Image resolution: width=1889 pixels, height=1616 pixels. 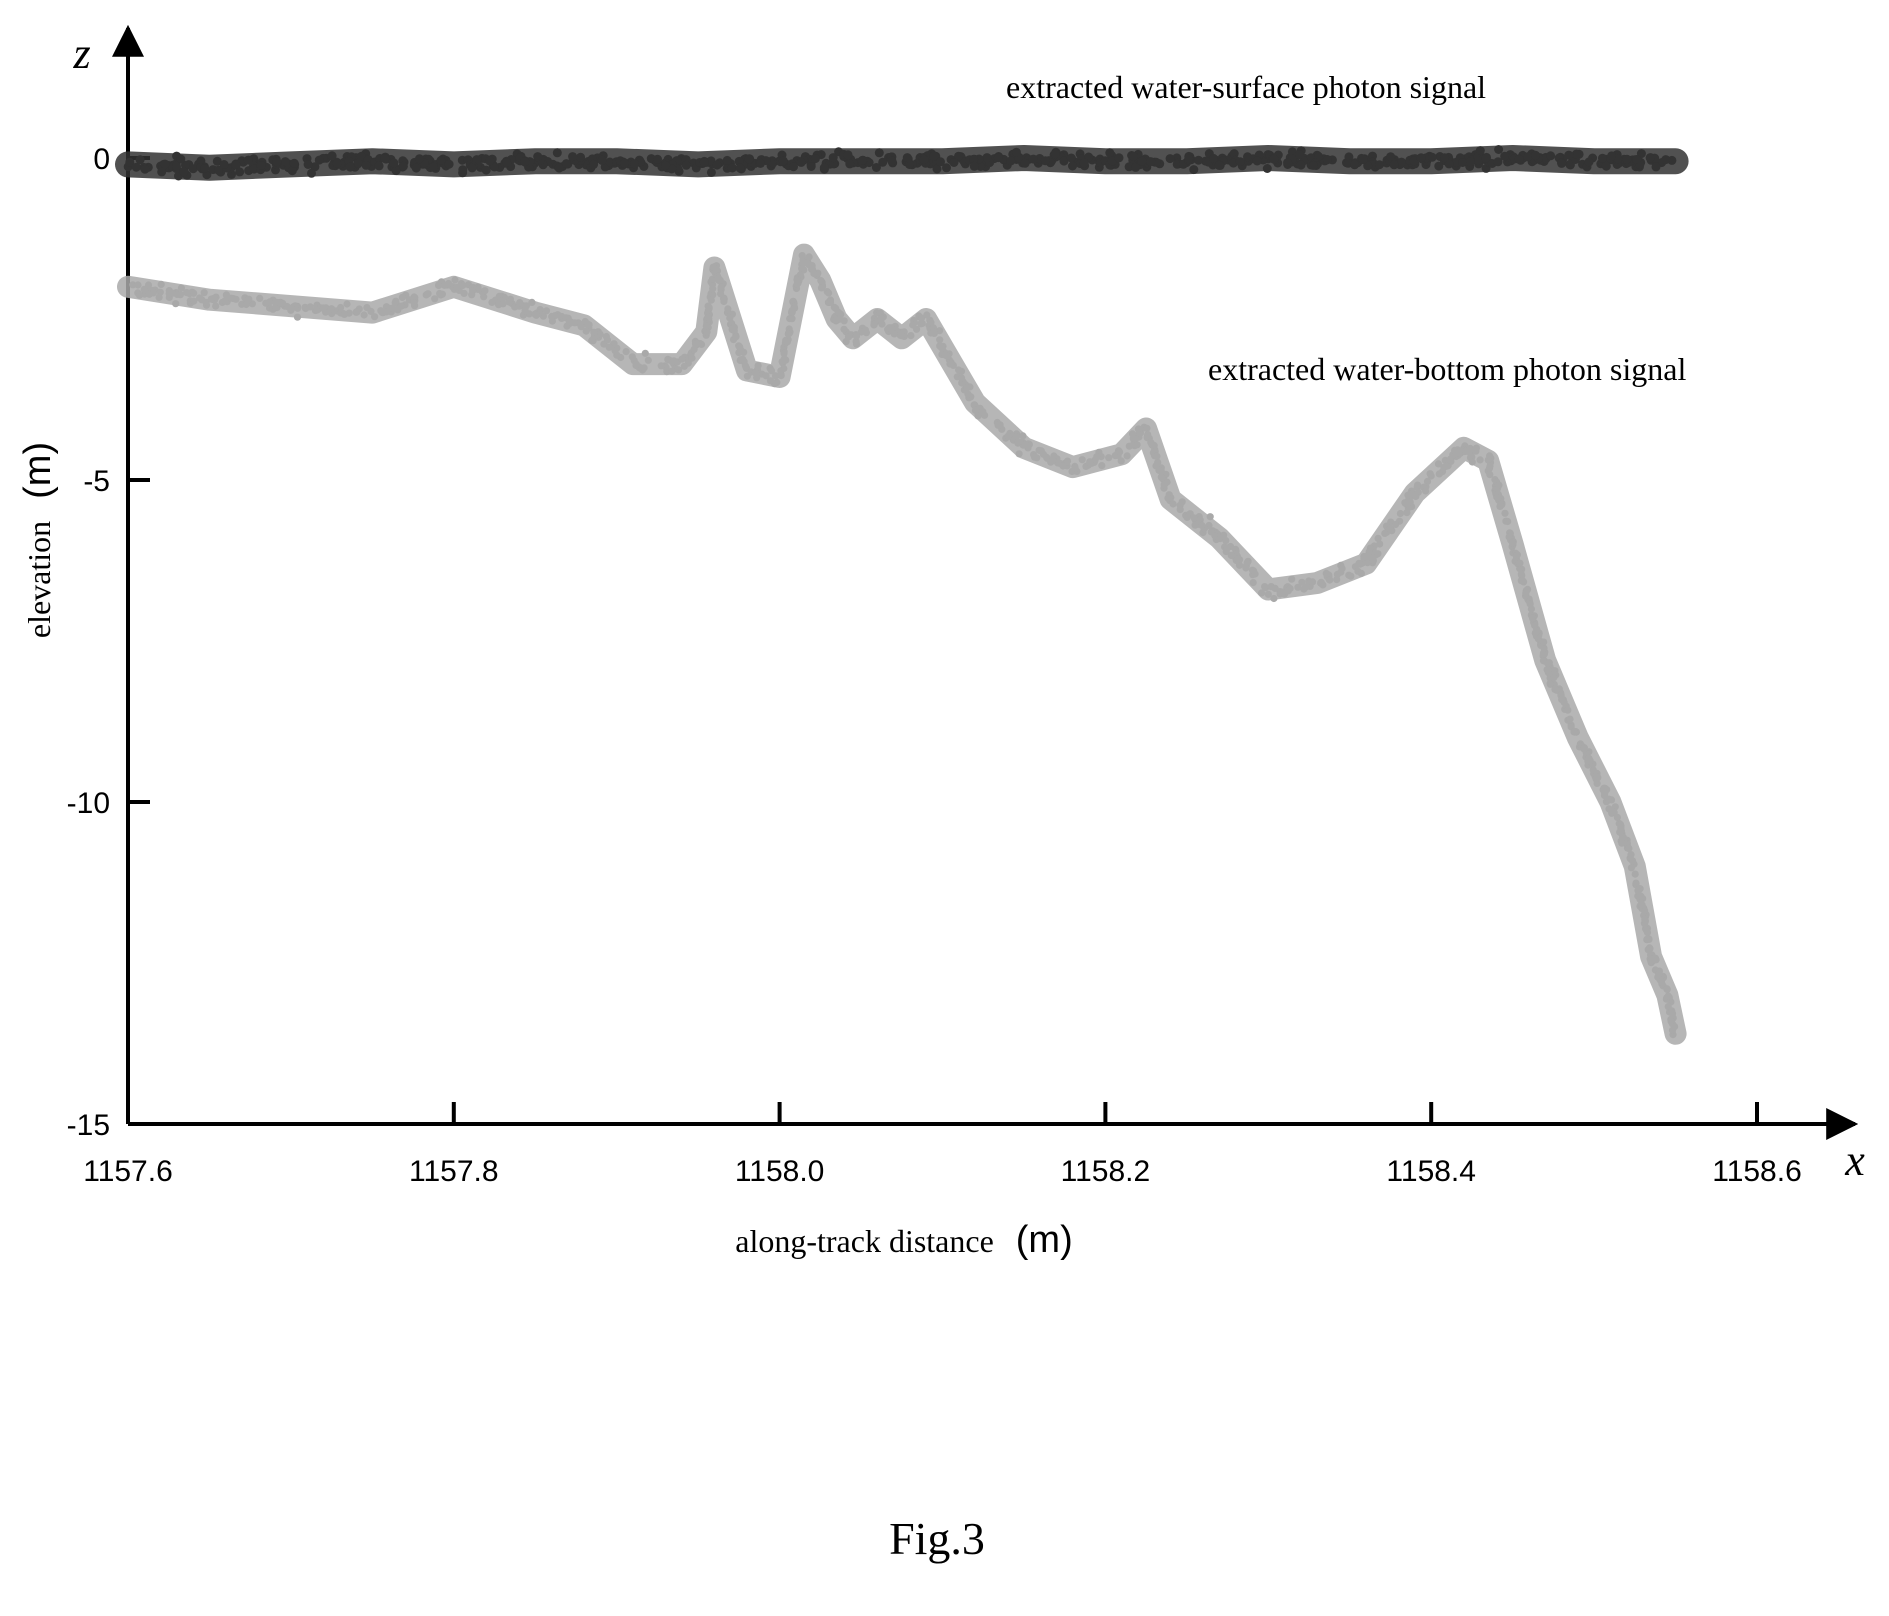 I want to click on water-surface-annotation: extracted water-surface photon signal, so click(x=1246, y=87).